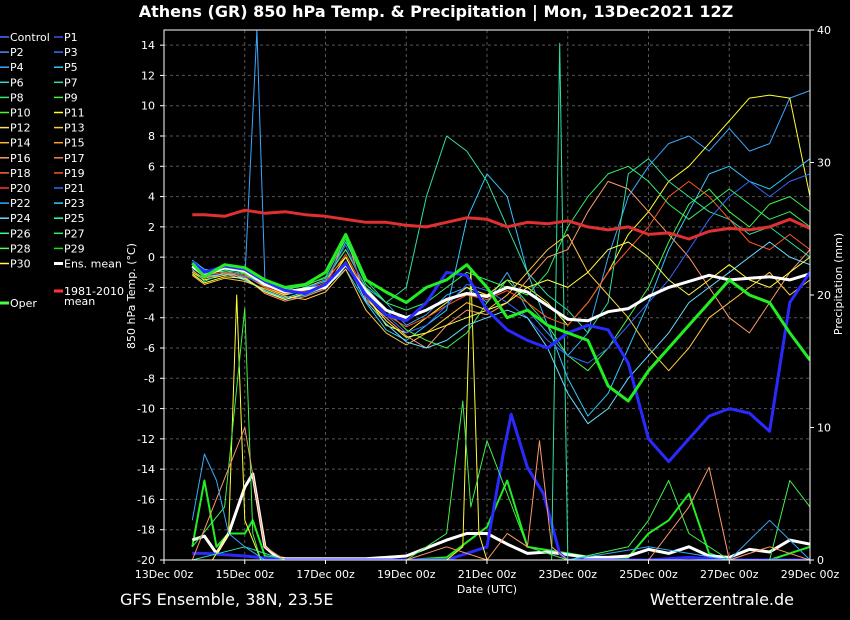 Image resolution: width=850 pixels, height=620 pixels. What do you see at coordinates (810, 574) in the screenshot?
I see `x-tick-label: 29Dec 00z` at bounding box center [810, 574].